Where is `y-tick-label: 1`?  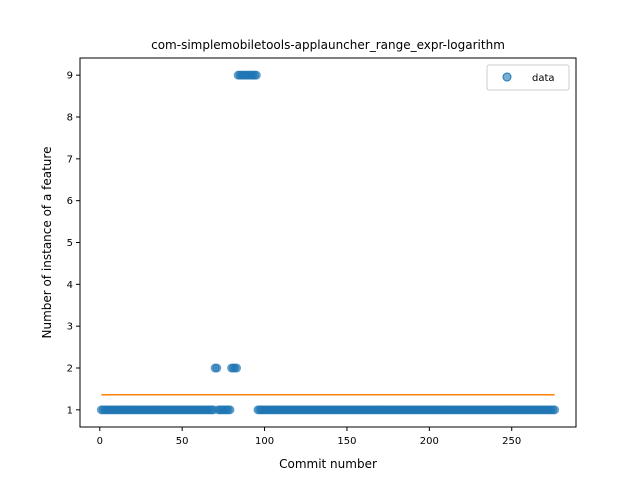 y-tick-label: 1 is located at coordinates (70, 410).